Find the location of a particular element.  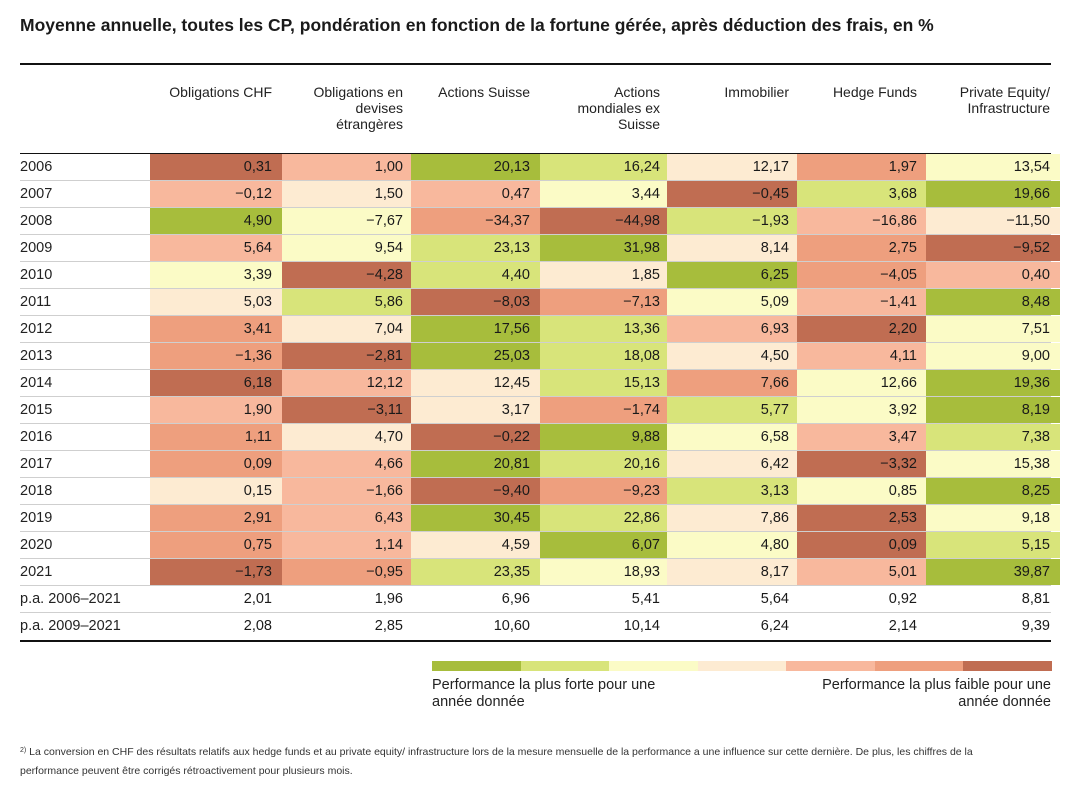

table-cell: 1,96 is located at coordinates (388, 599).